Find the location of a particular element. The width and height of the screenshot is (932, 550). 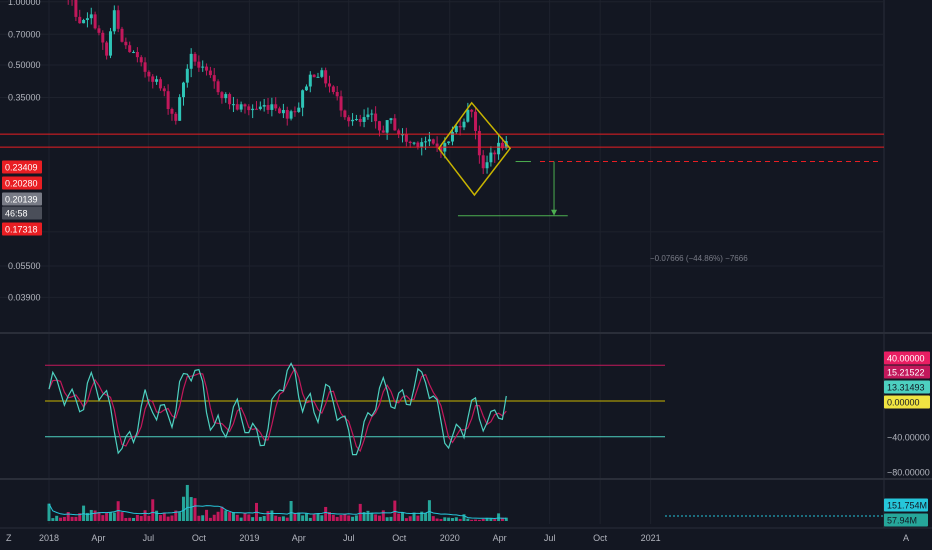

stoch-tag: 0.00000 is located at coordinates (903, 403).